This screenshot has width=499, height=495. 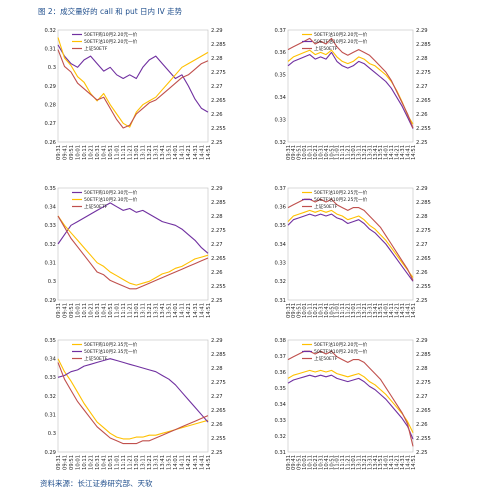 What do you see at coordinates (280, 341) in the screenshot?
I see `y-tick-label: 0.38` at bounding box center [280, 341].